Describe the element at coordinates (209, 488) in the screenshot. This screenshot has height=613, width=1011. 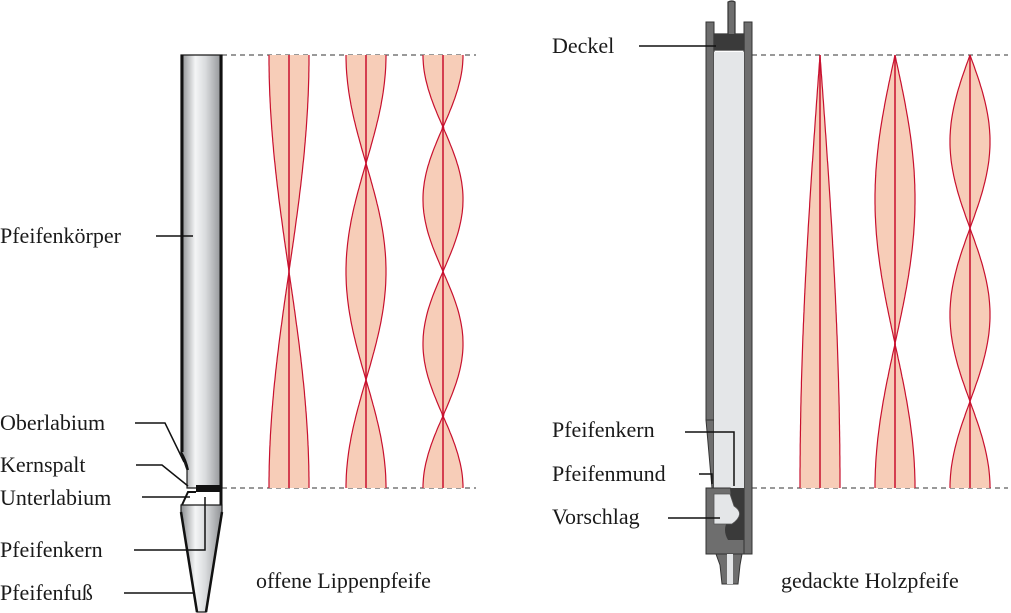
I see `languid-shape` at that location.